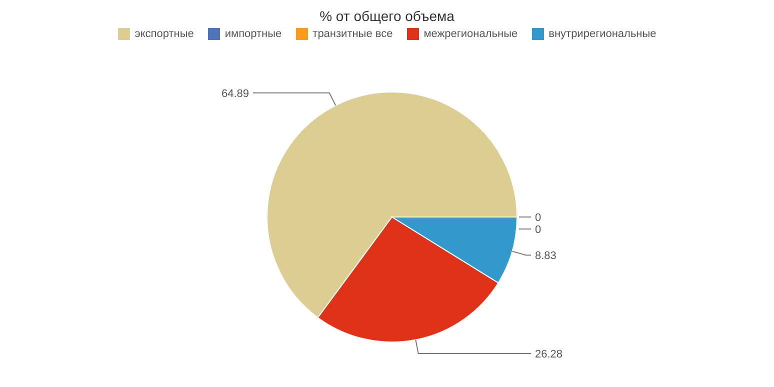 This screenshot has width=774, height=387. What do you see at coordinates (387, 17) in the screenshot?
I see `chart-title: % от общего объема` at bounding box center [387, 17].